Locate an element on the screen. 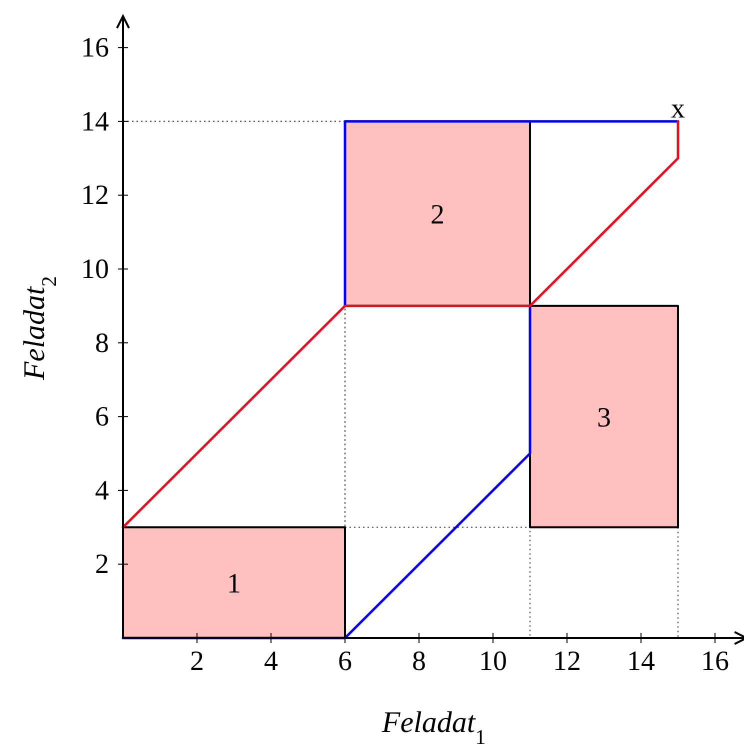 This screenshot has width=744, height=746. x-tick-label: 6 is located at coordinates (345, 661).